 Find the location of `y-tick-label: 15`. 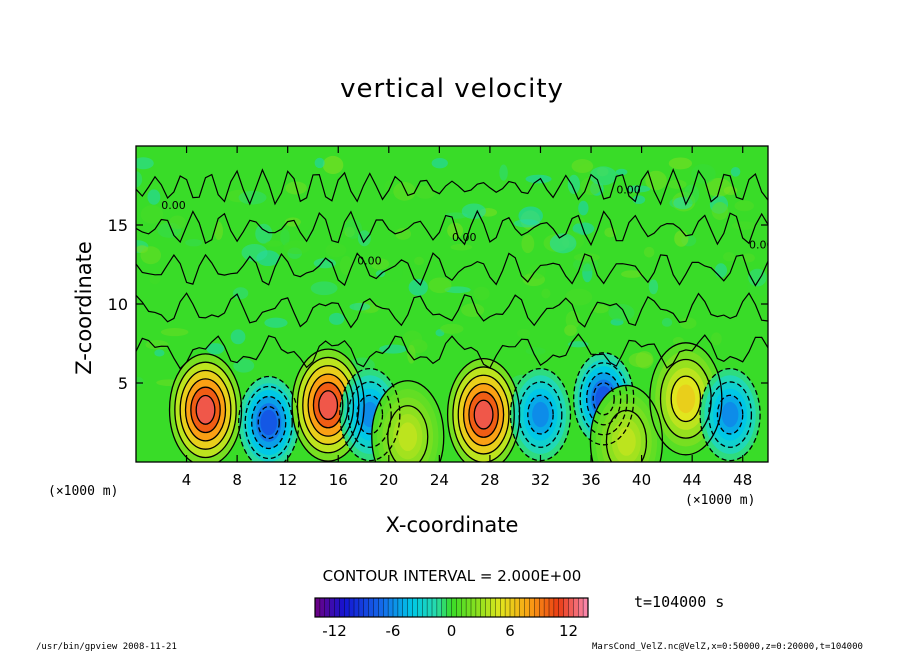

y-tick-label: 15 is located at coordinates (118, 225).